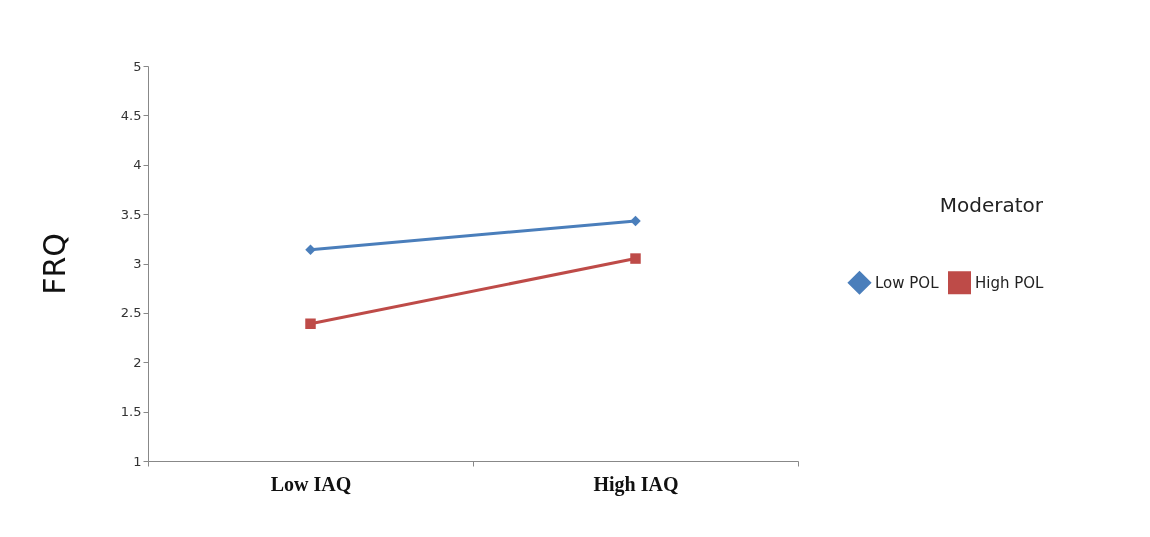 The image size is (1150, 537). I want to click on legend-label: Low POL, so click(907, 282).